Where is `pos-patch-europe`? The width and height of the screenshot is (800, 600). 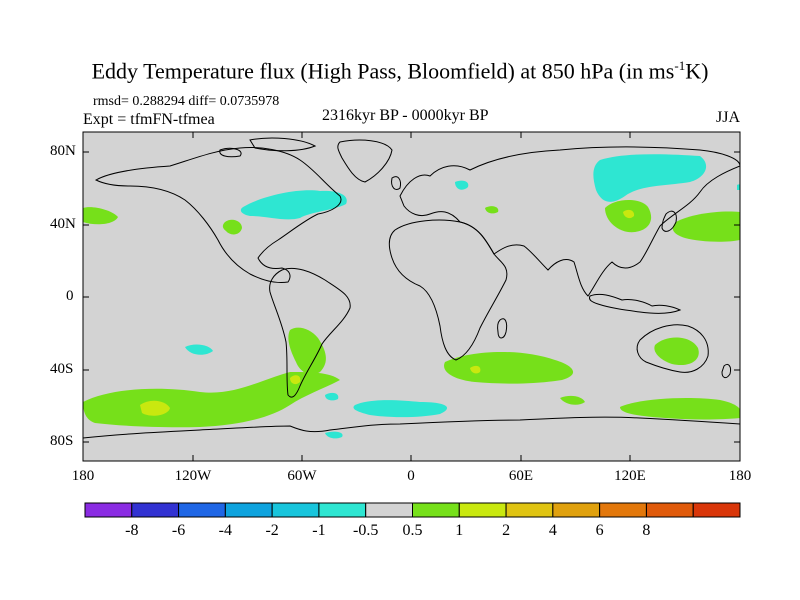
pos-patch-europe is located at coordinates (492, 210).